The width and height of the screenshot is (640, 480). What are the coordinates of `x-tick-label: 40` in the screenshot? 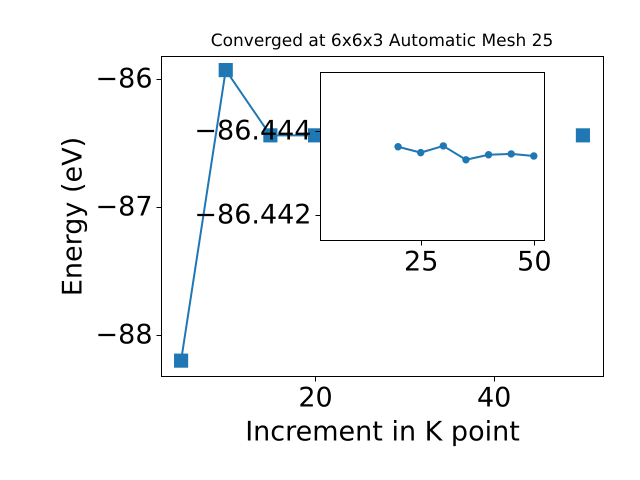 It's located at (494, 398).